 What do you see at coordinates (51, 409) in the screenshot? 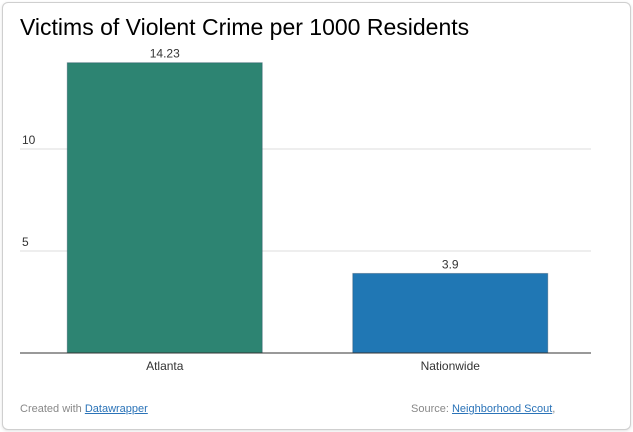
I see `credit-label: Created with` at bounding box center [51, 409].